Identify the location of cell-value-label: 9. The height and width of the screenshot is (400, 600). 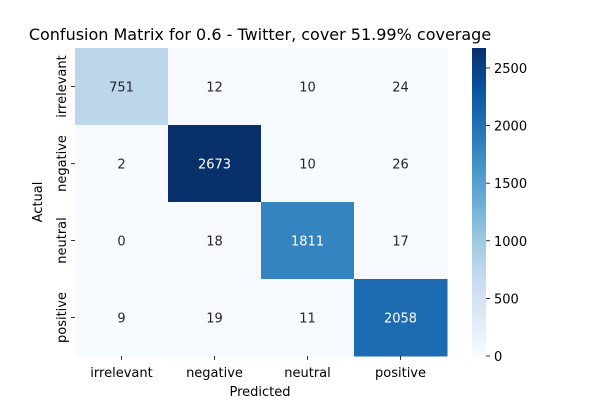
(121, 319).